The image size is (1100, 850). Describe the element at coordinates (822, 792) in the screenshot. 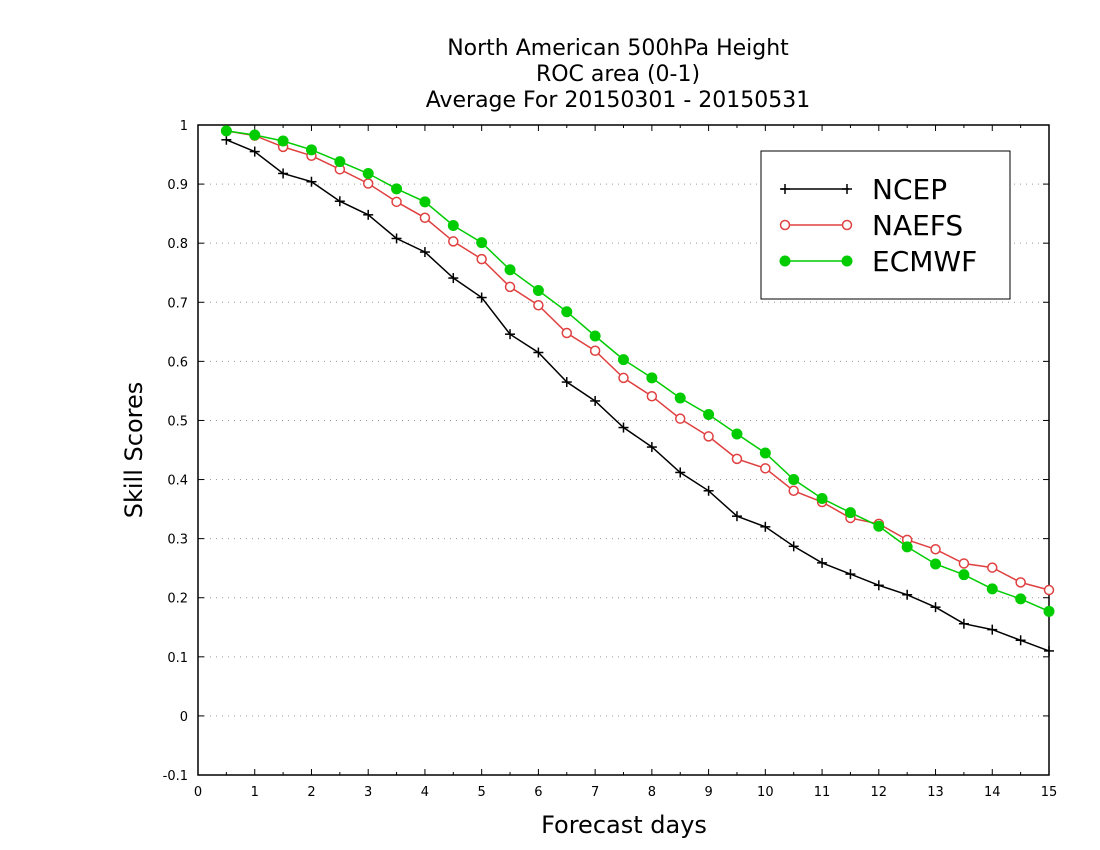

I see `x-tick-label: 11` at that location.